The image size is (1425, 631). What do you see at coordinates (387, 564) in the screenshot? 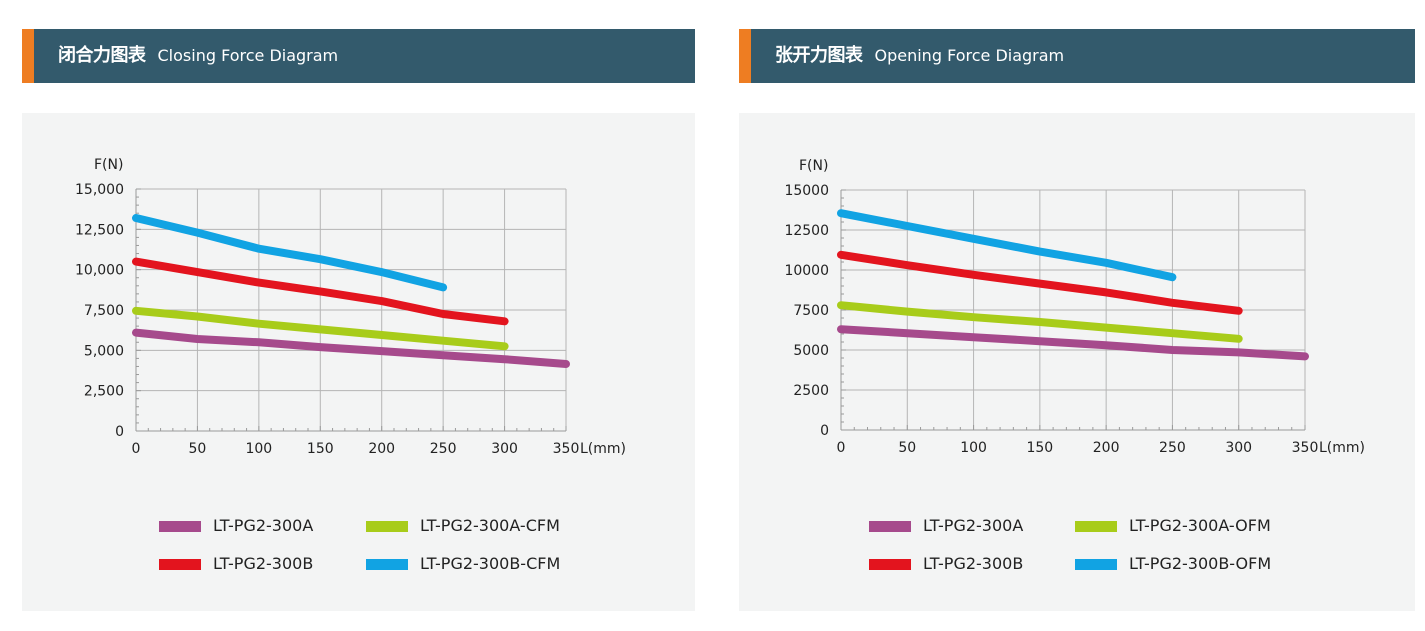
I see `legend-swatch-300b-cfm` at bounding box center [387, 564].